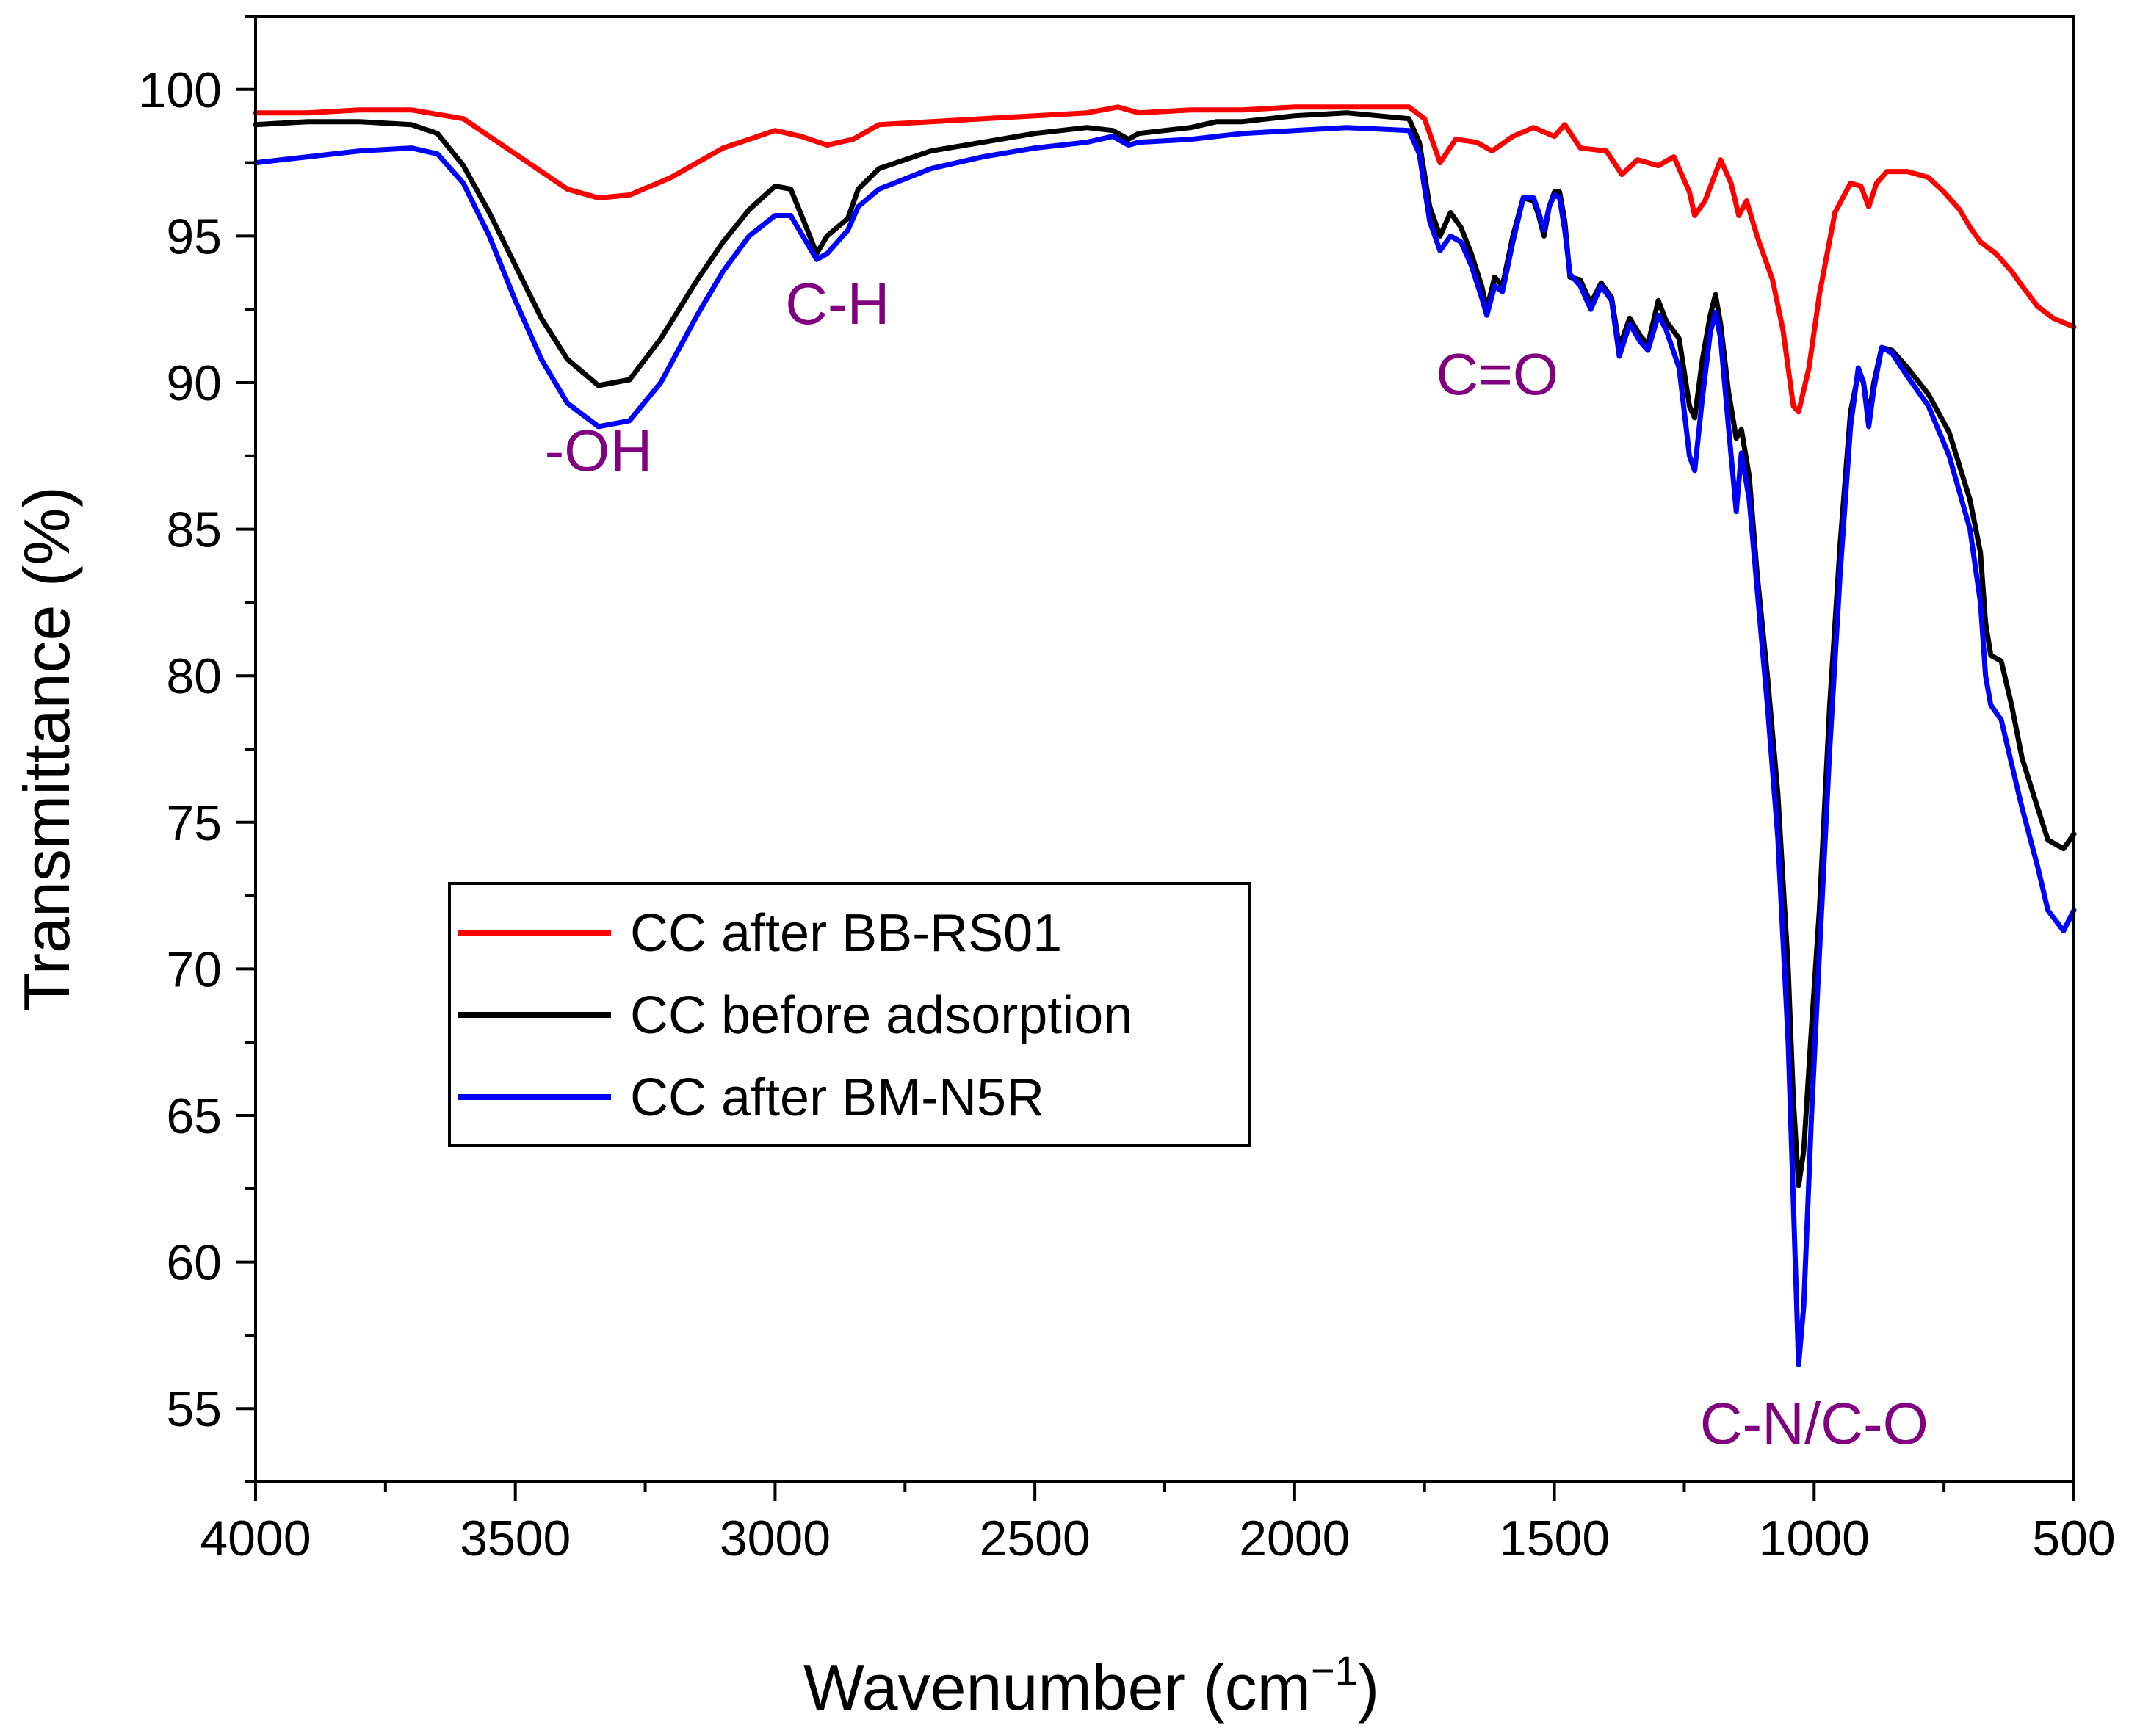 Image resolution: width=2129 pixels, height=1736 pixels. I want to click on y-tick-label: 70, so click(194, 969).